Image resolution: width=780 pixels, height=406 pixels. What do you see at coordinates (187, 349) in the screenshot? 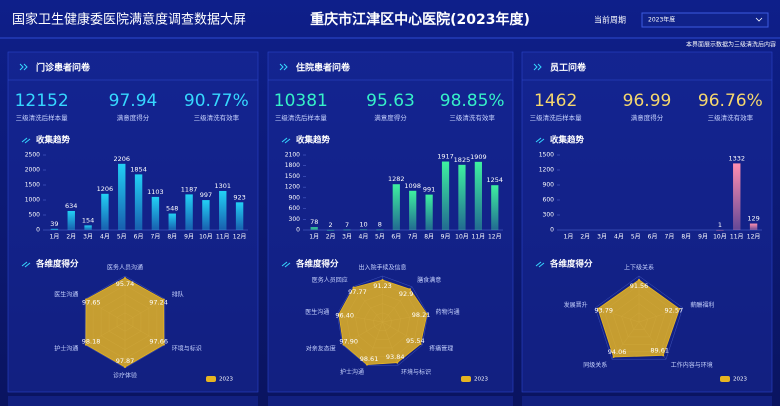
I see `radar-axis-label: 环境与标识` at bounding box center [187, 349].